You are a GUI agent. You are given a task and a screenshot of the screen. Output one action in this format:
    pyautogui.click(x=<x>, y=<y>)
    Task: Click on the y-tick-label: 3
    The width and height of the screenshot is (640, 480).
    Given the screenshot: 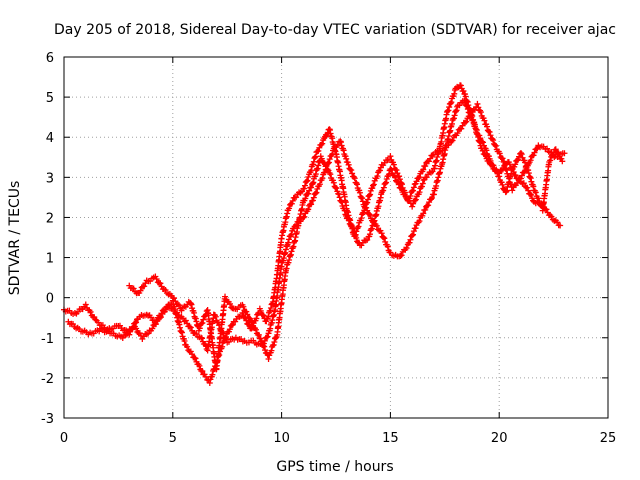 What is the action you would take?
    pyautogui.click(x=50, y=178)
    